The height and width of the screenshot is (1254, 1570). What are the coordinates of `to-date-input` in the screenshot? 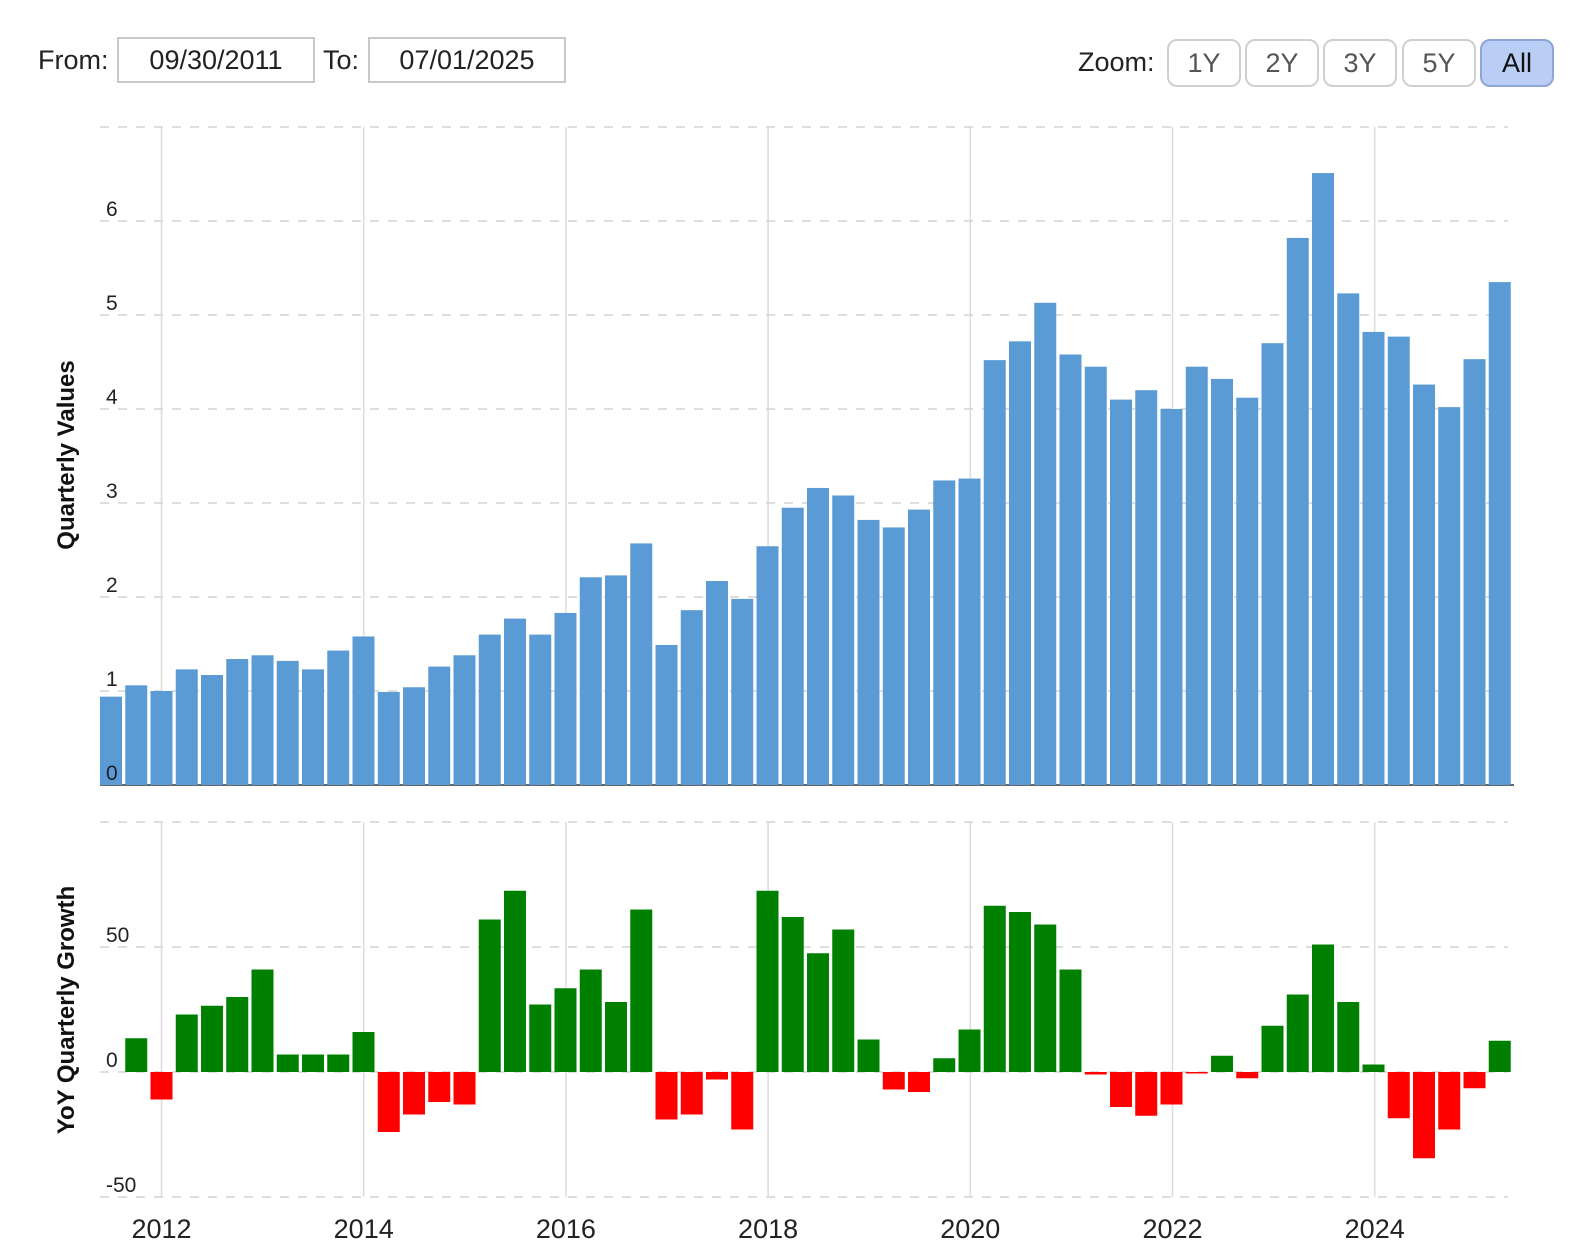 It's located at (467, 60).